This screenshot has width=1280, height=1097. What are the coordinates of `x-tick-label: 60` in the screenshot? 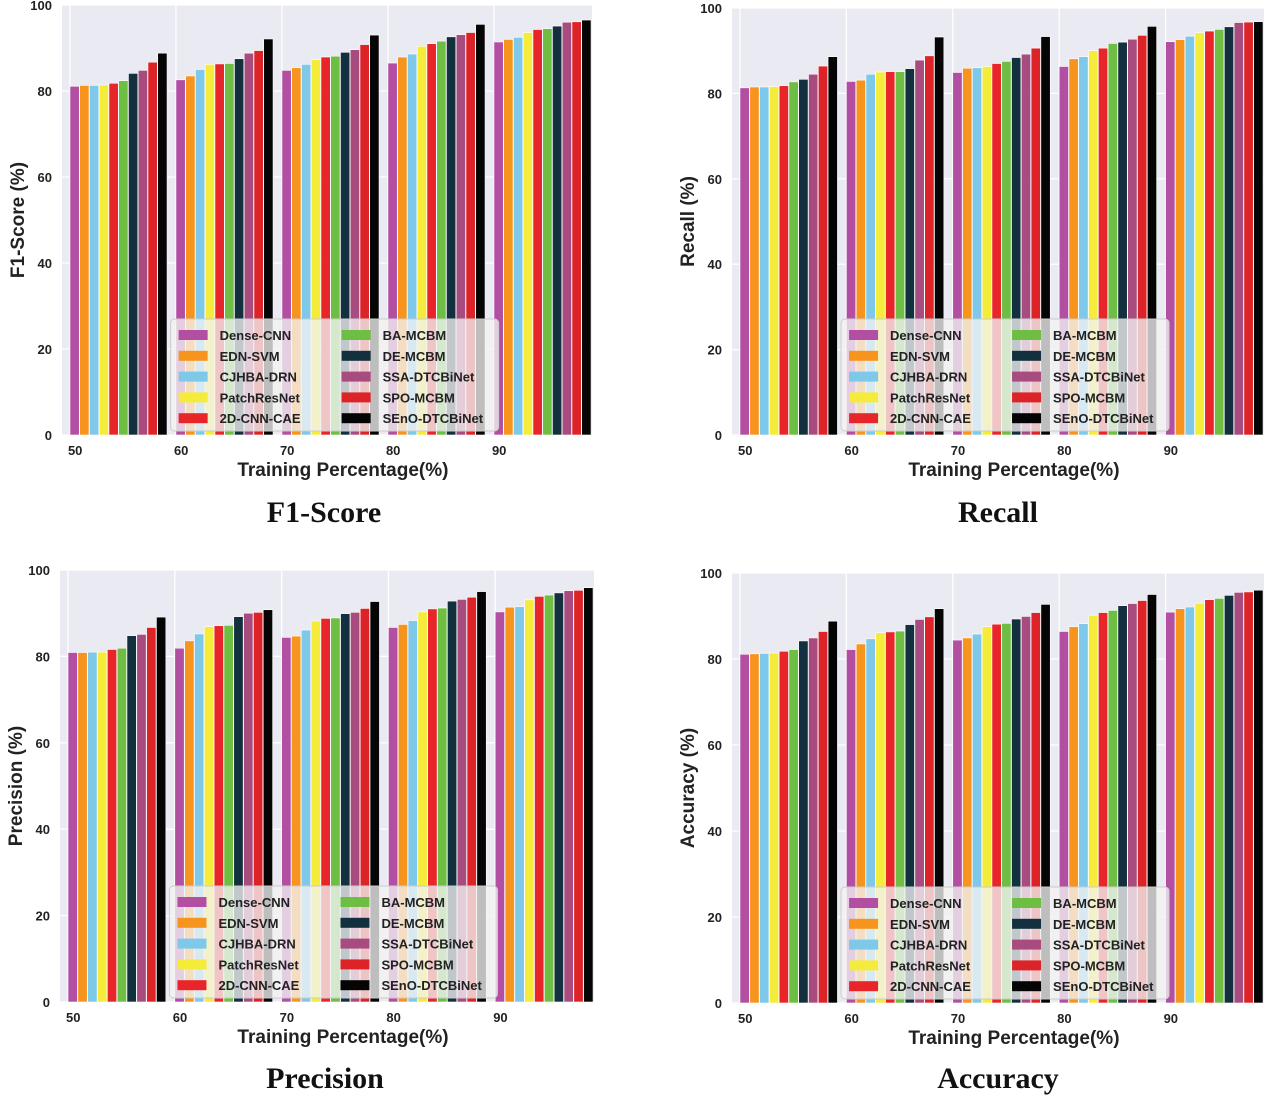 It's located at (181, 450).